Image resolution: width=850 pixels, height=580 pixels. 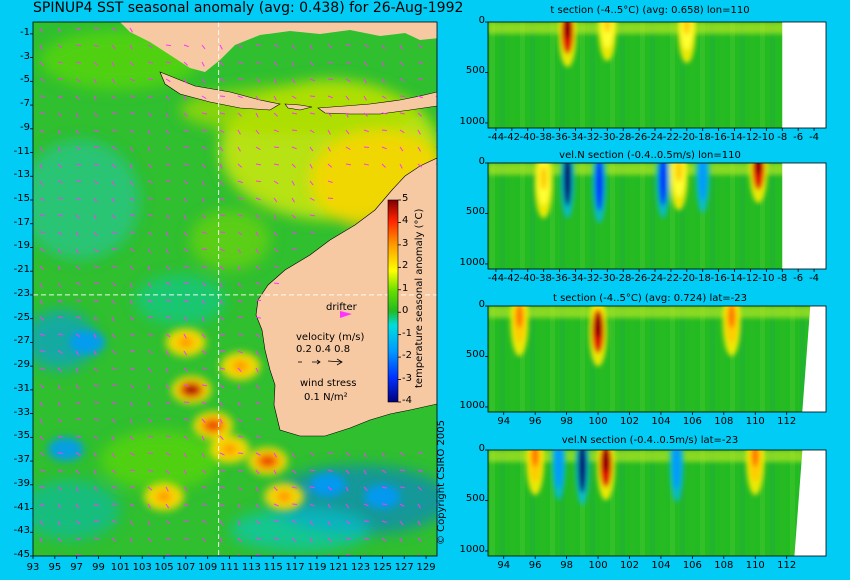 I want to click on section-x-tick-label: 96, so click(x=535, y=565).